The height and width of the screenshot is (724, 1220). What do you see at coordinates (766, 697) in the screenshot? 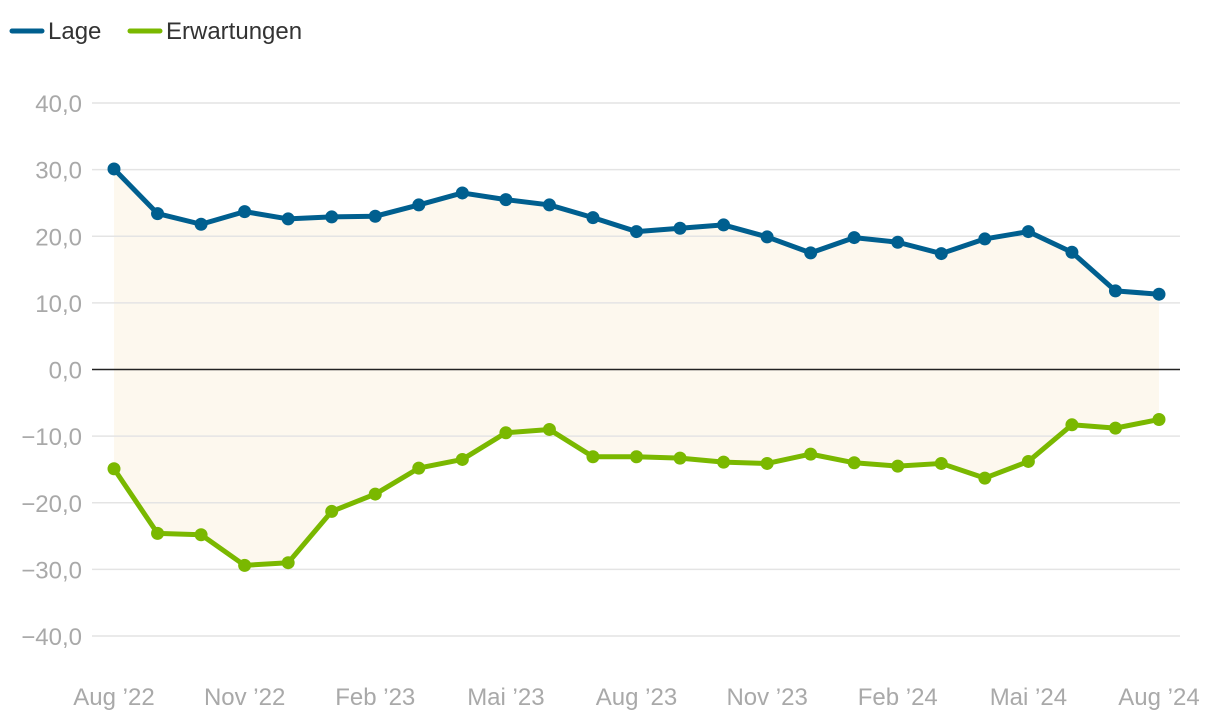
I see `x-tick-label: Nov ’23` at bounding box center [766, 697].